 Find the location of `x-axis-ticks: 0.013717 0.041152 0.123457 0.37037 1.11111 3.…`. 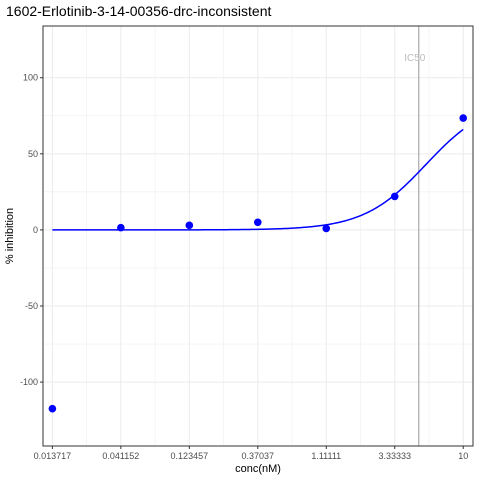

x-axis-ticks: 0.013717 0.041152 0.123457 0.37037 1.11111 3.… is located at coordinates (251, 453).